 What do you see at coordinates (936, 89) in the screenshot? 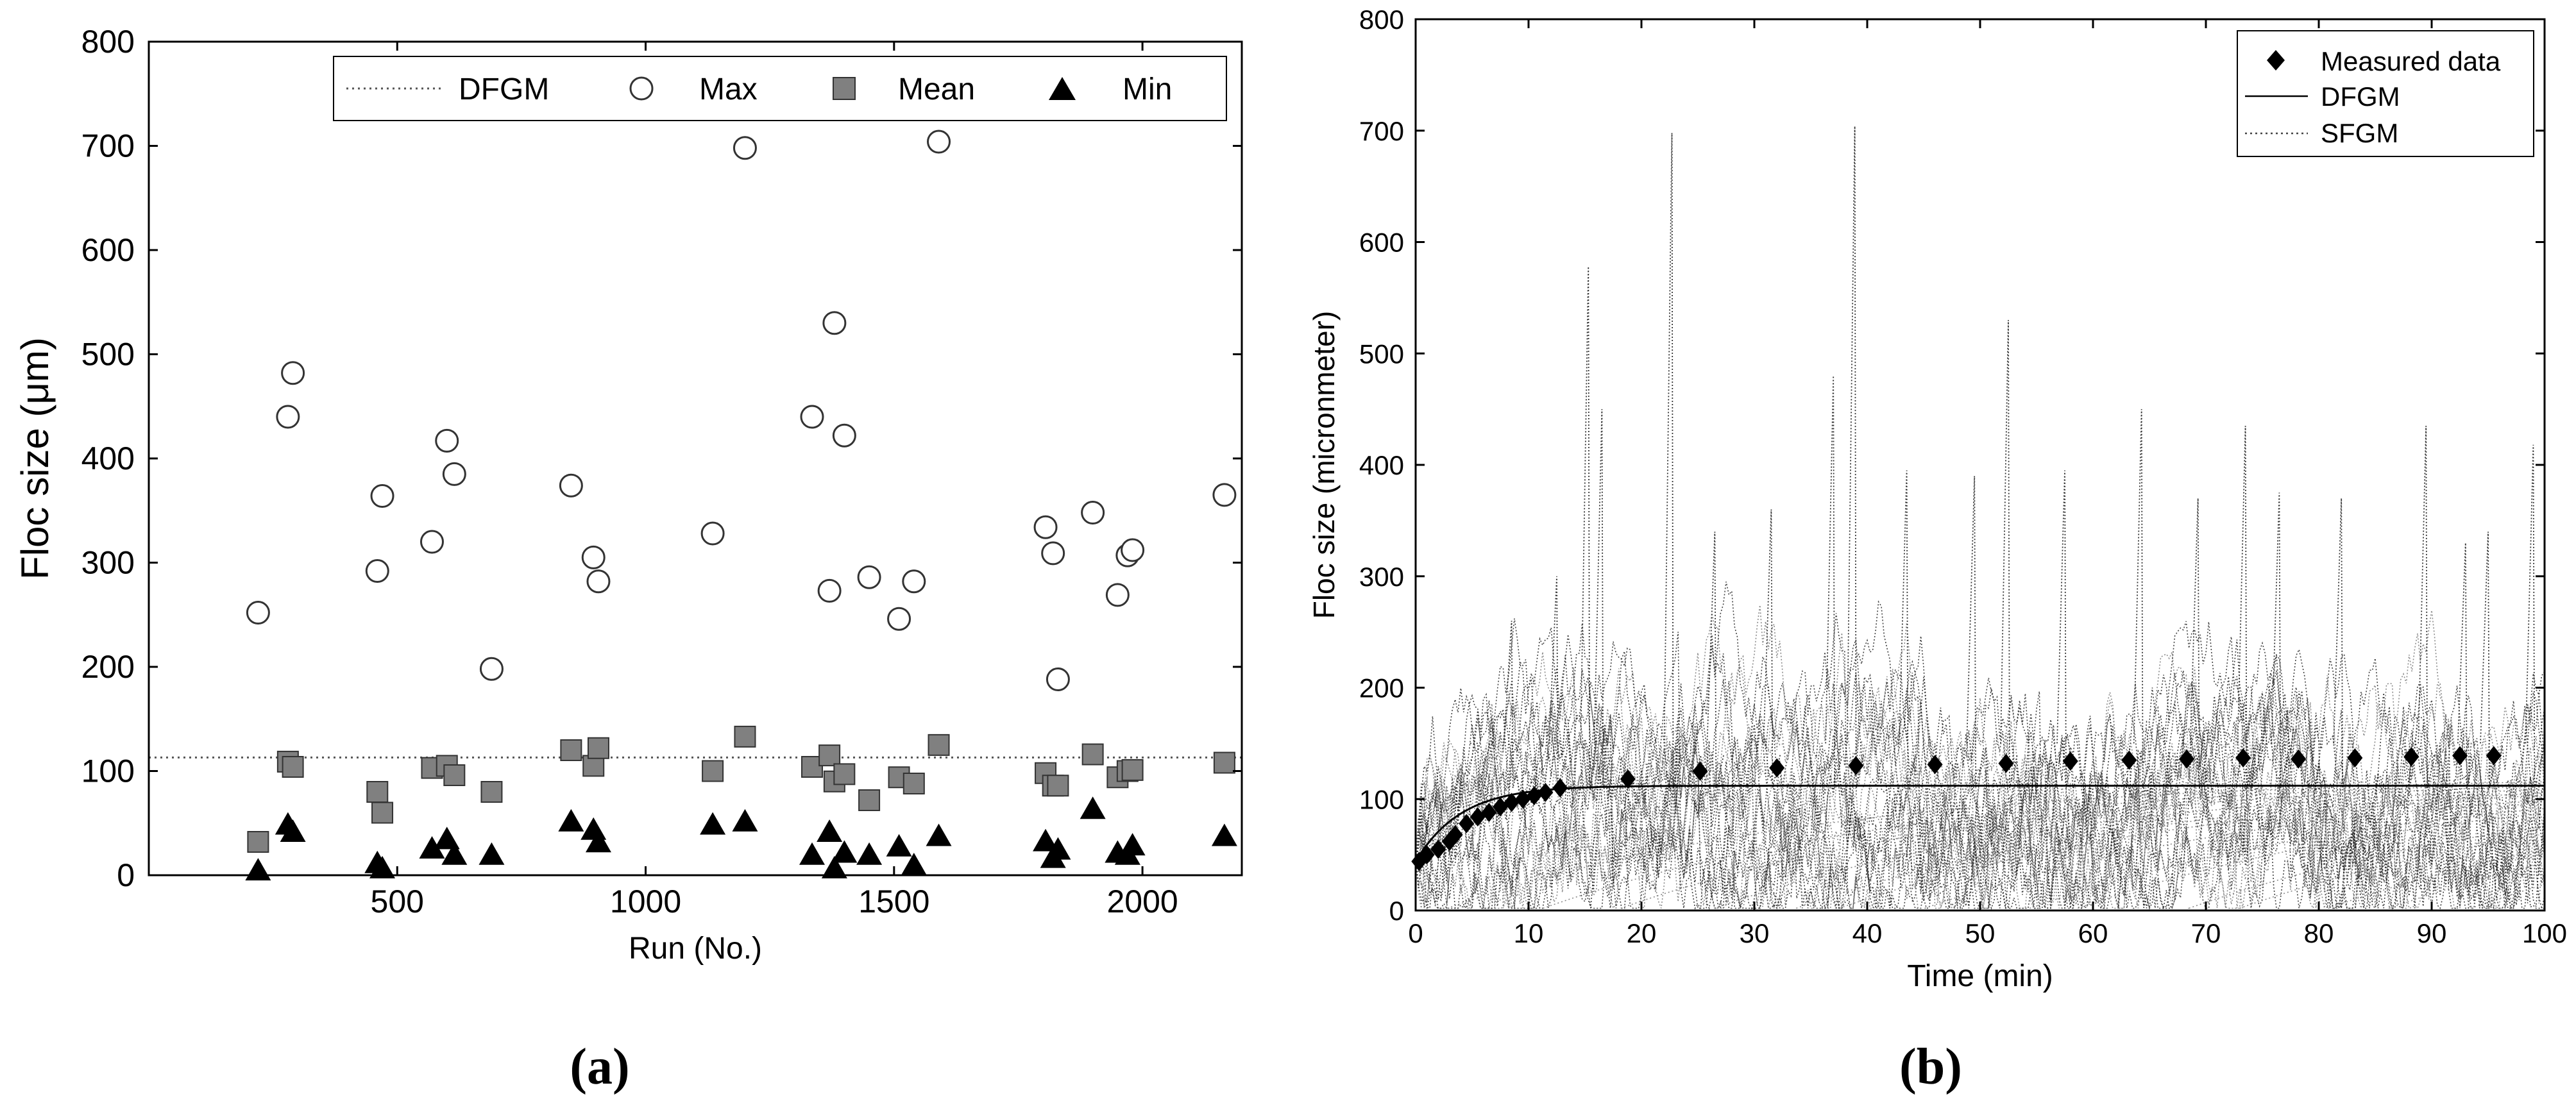
I see `chart-a-legend-mean-label: Mean` at bounding box center [936, 89].